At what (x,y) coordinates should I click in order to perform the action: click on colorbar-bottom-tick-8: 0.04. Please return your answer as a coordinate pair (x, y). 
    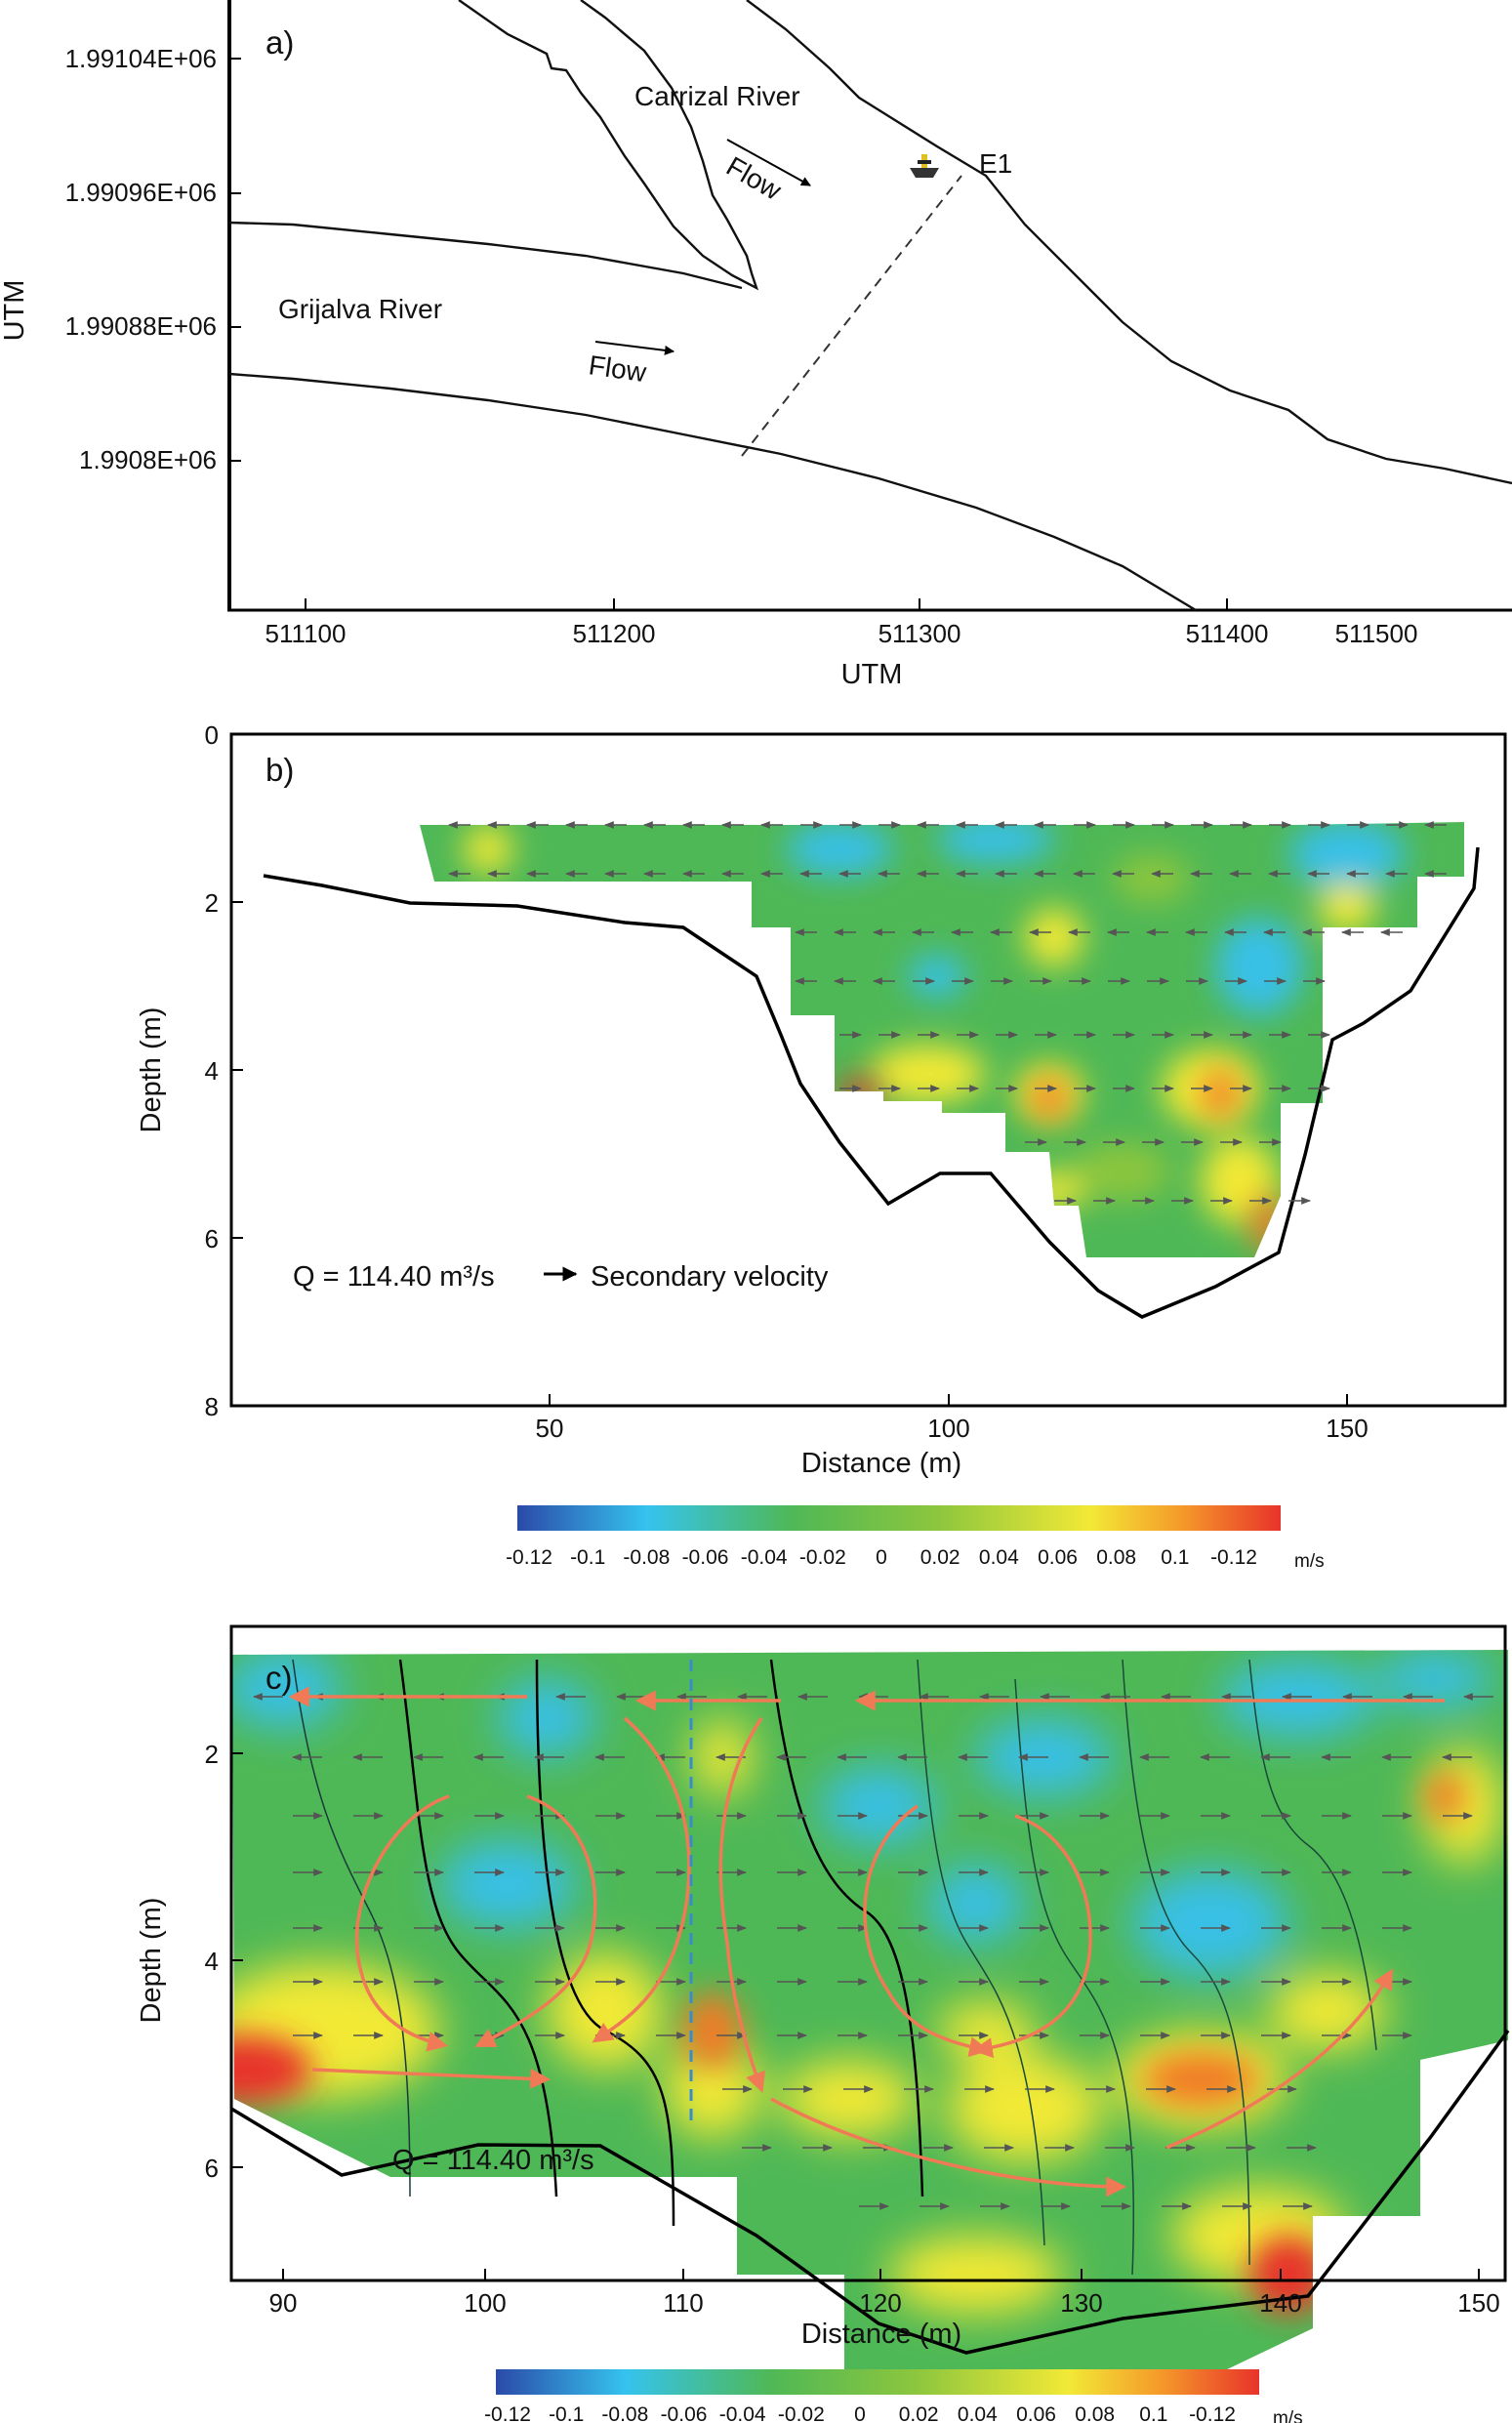
    Looking at the image, I should click on (978, 2413).